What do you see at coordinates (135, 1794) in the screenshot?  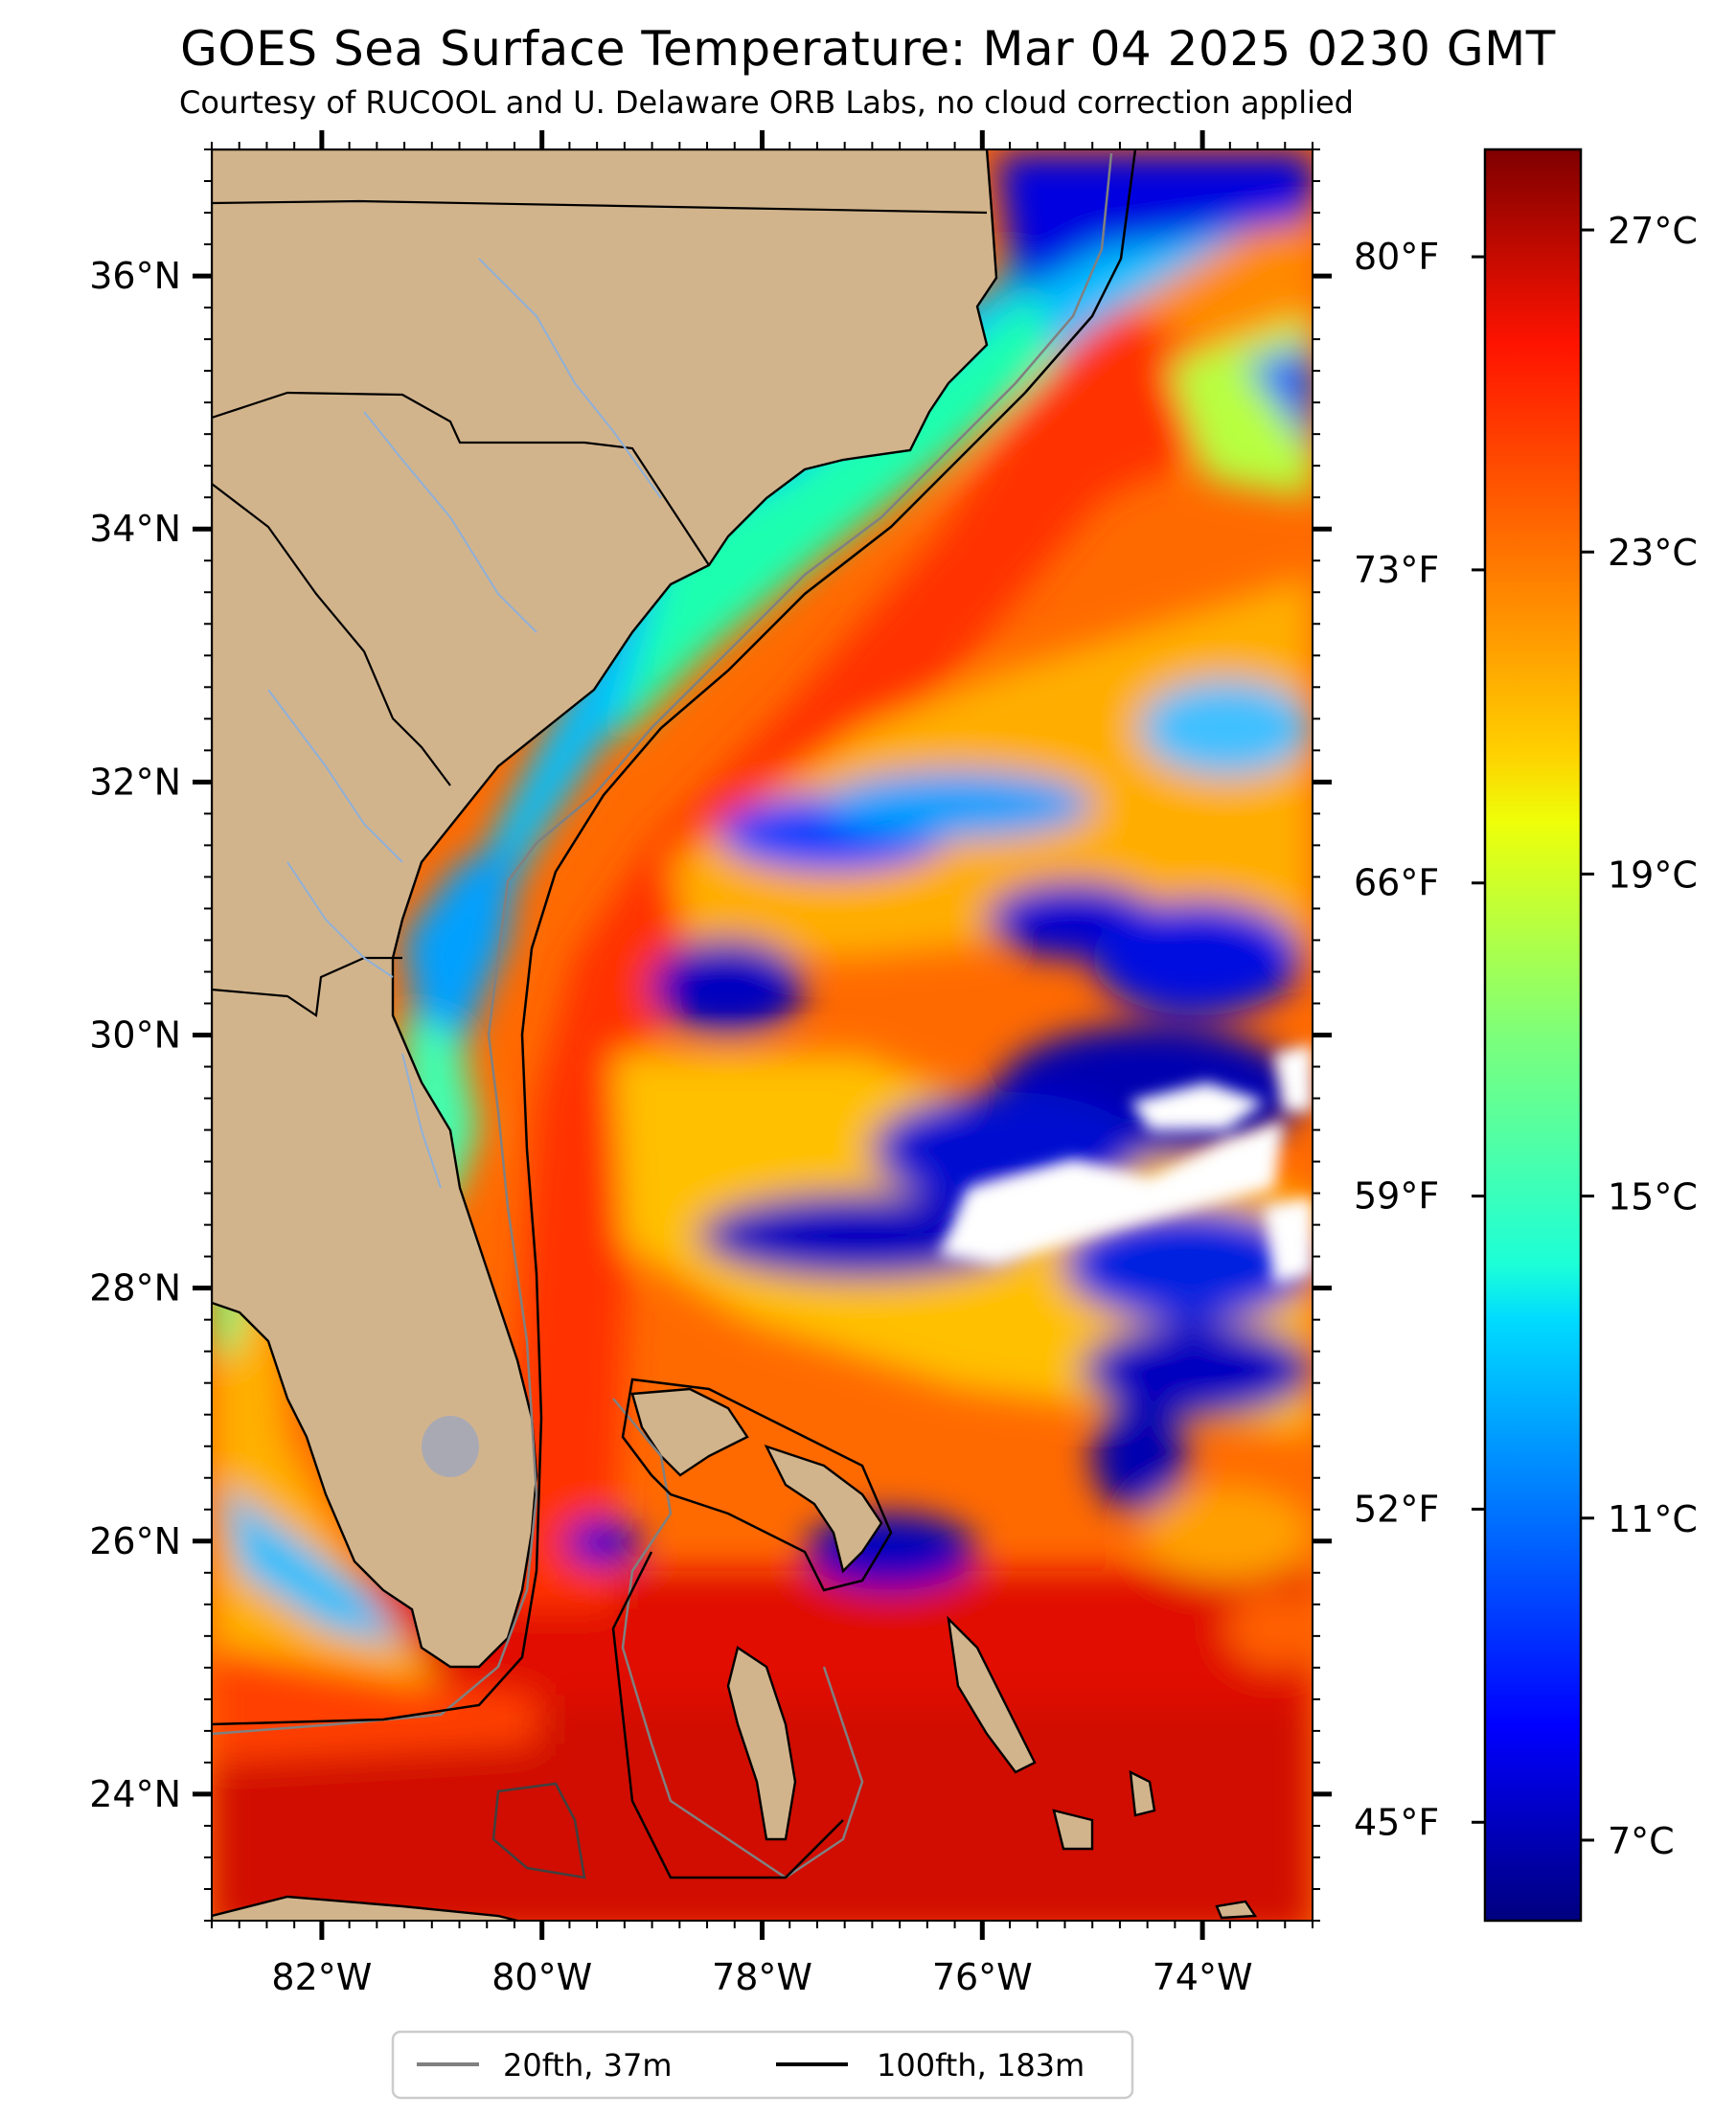 I see `lat-tick-label: 24°N` at bounding box center [135, 1794].